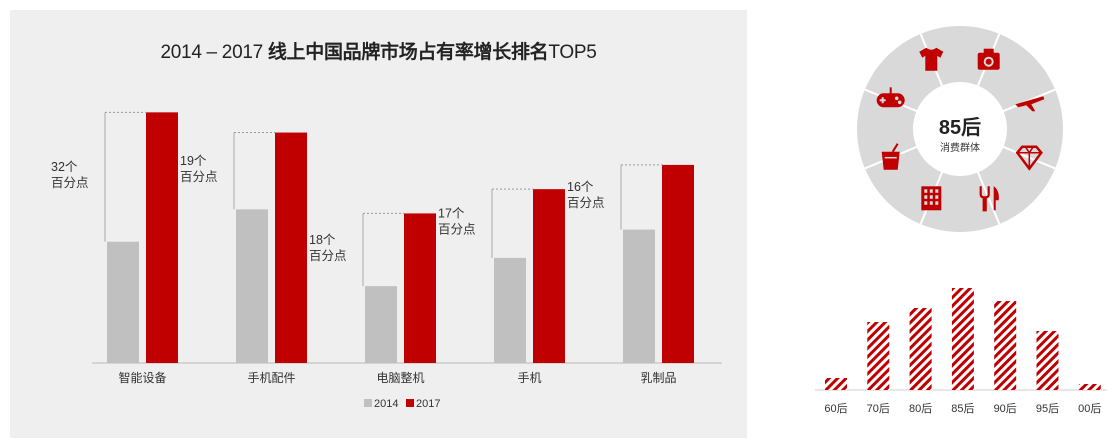 Image resolution: width=1120 pixels, height=443 pixels. What do you see at coordinates (142, 377) in the screenshot?
I see `category-label: 智能设备` at bounding box center [142, 377].